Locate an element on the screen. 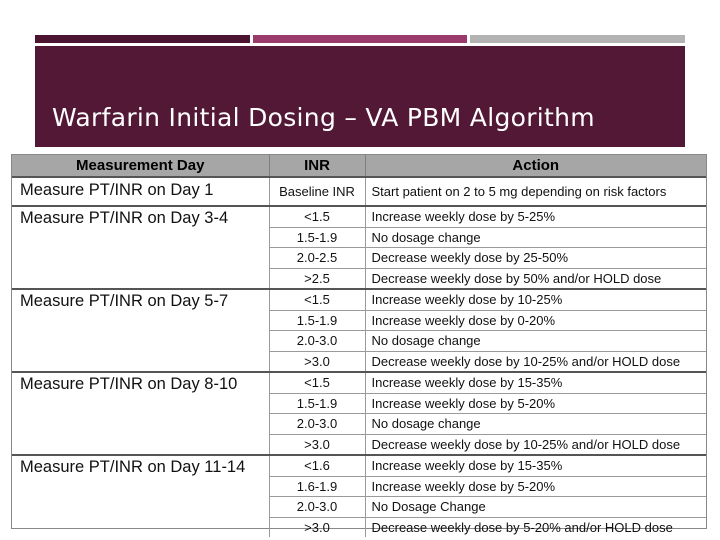 The height and width of the screenshot is (540, 720). inr-cell: Baseline INR is located at coordinates (316, 191).